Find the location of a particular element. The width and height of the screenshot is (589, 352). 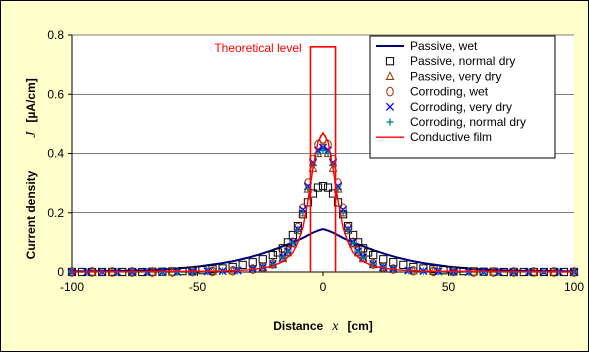

x-axis-title: Distance x [cm] is located at coordinates (323, 325).